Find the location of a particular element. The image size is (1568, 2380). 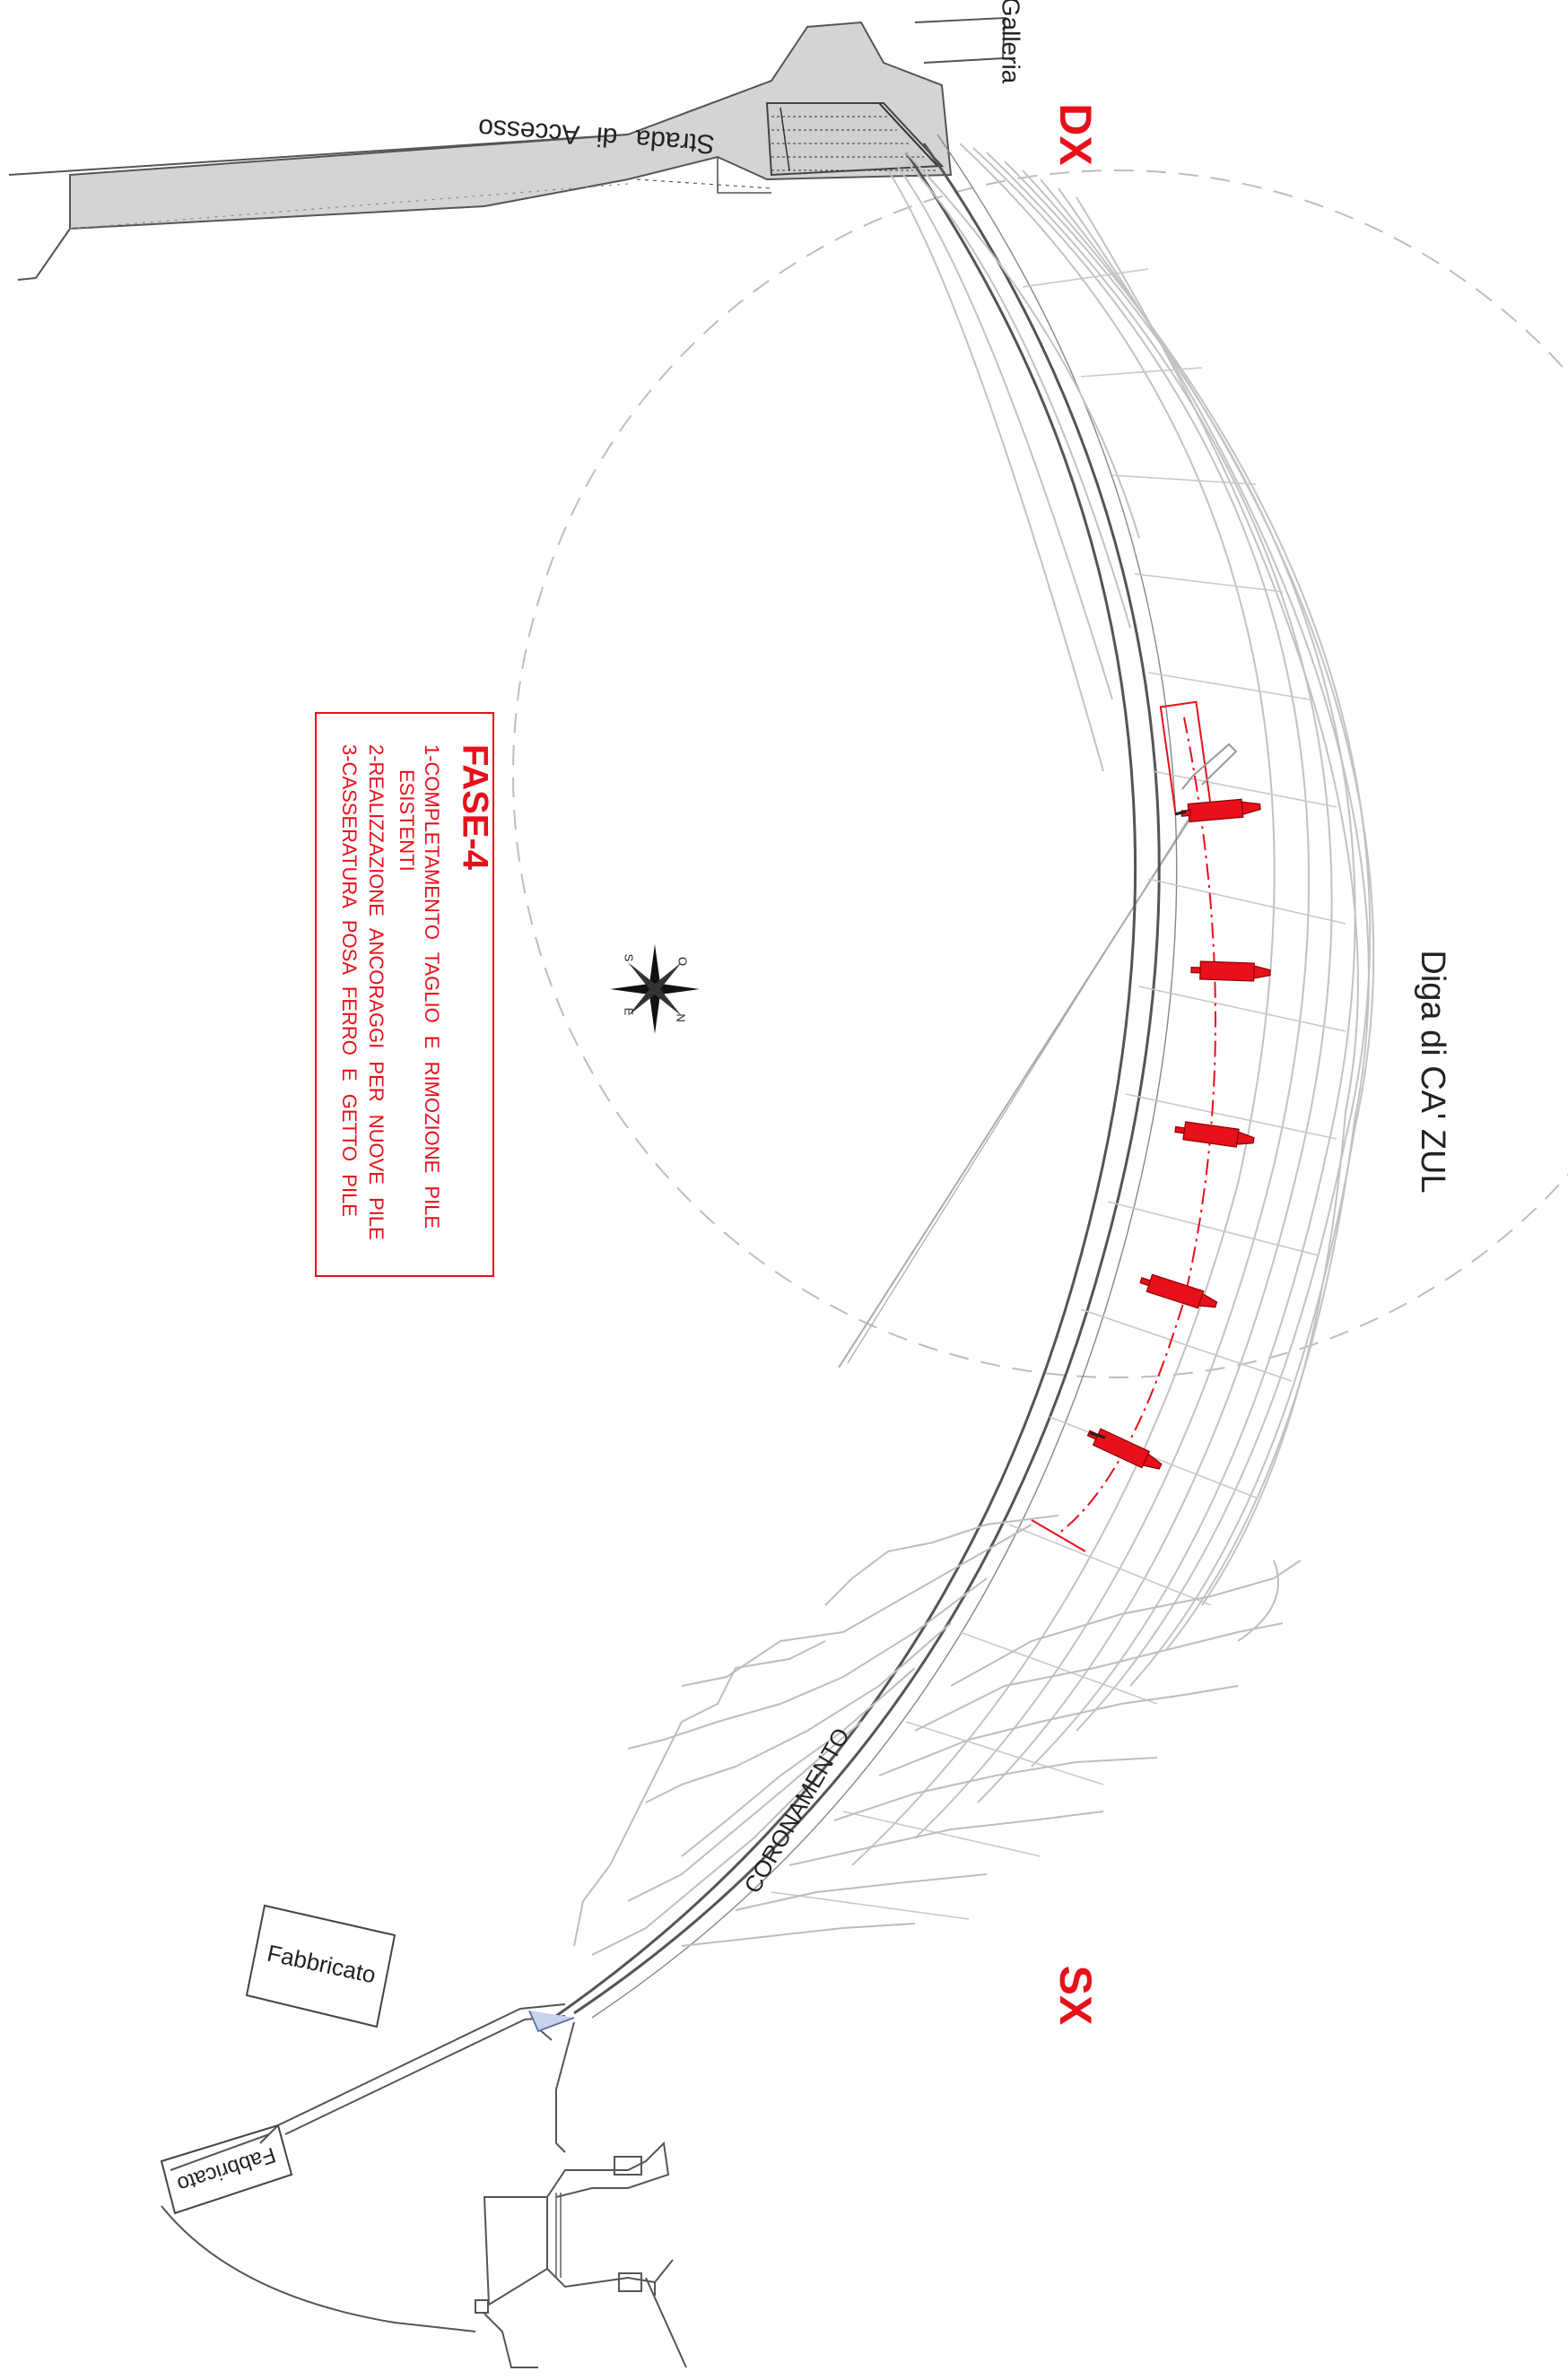

fabbricato-upper-label: Fabbricato is located at coordinates (321, 1964).